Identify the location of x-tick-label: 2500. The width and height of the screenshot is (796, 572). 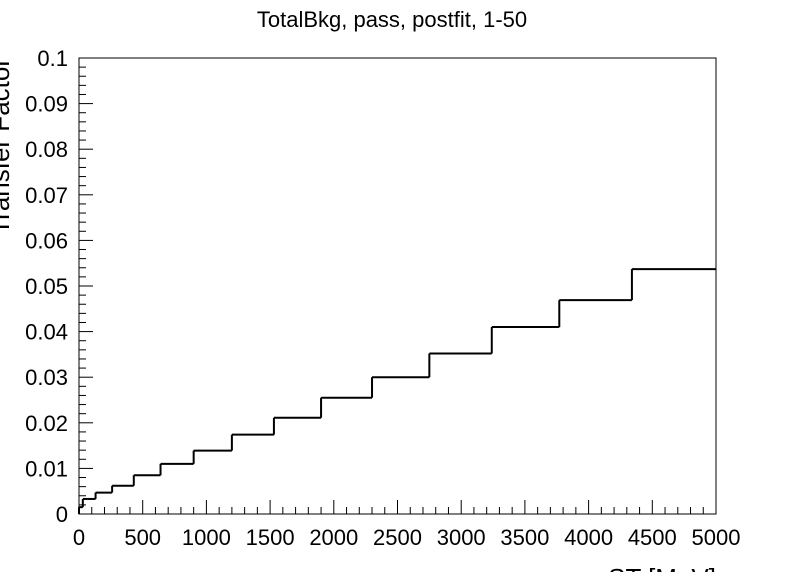
(397, 537).